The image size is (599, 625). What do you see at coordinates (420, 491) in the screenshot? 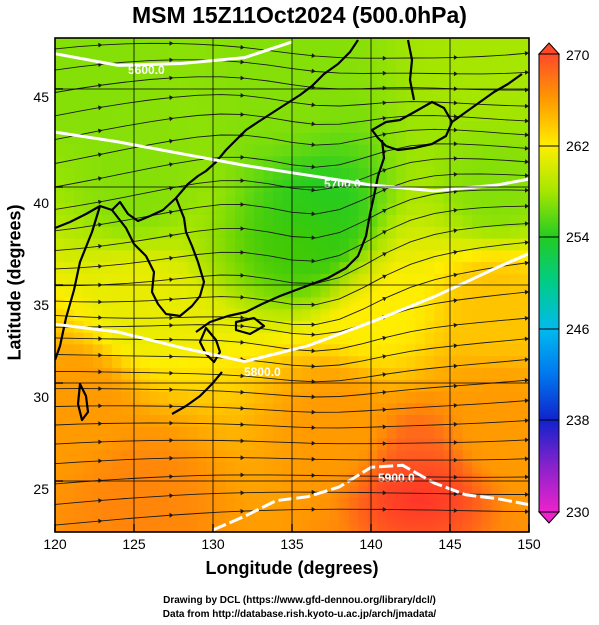
I see `warm-core` at bounding box center [420, 491].